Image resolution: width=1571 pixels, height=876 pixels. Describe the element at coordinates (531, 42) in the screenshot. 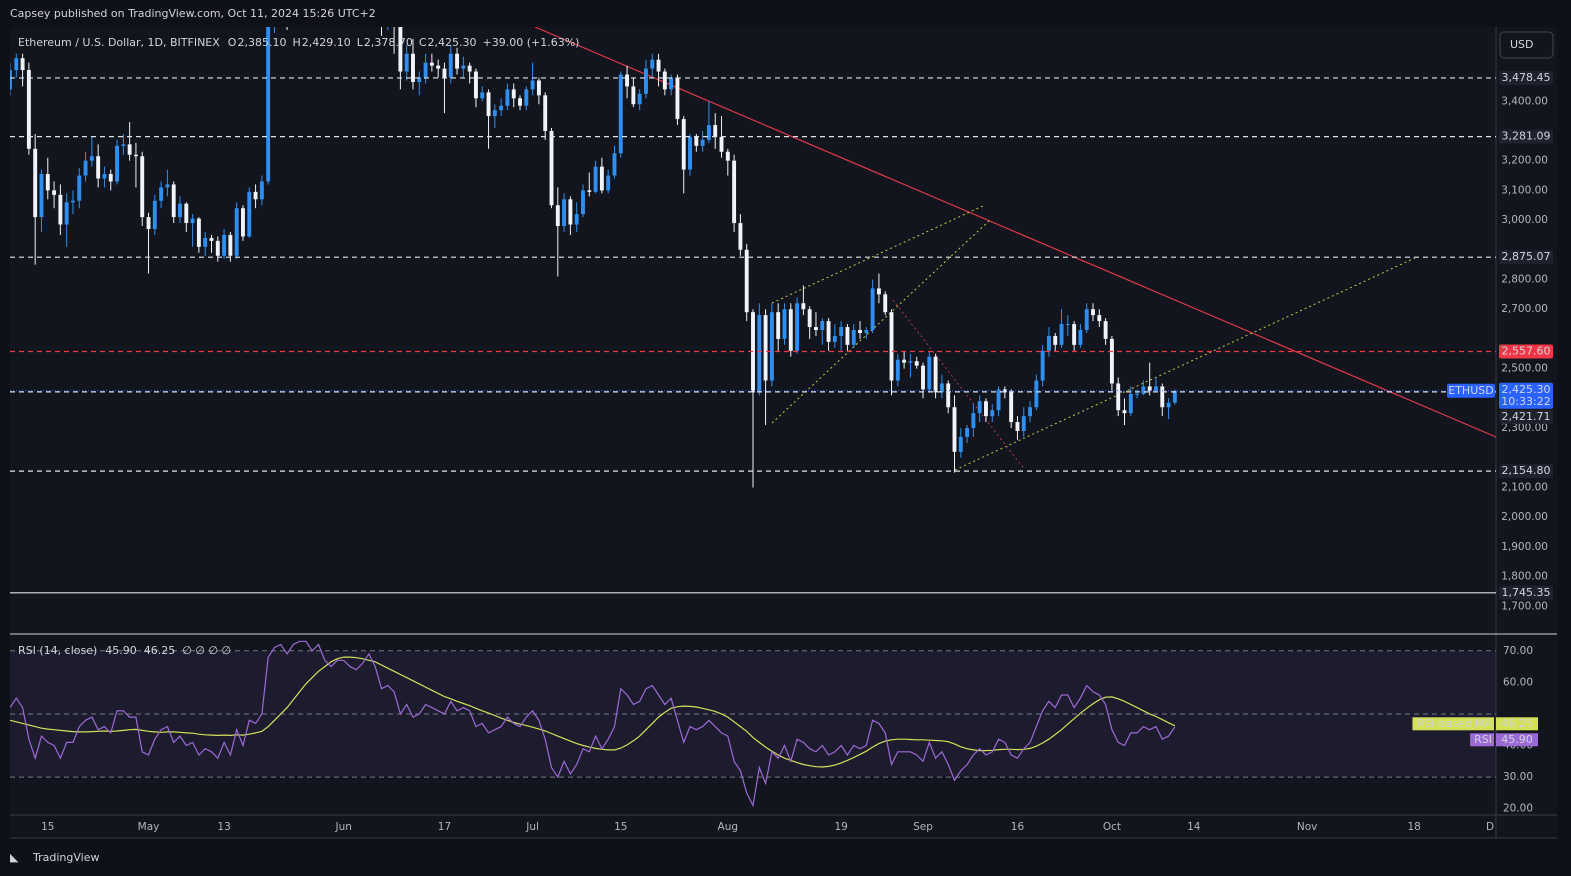

I see `change: +39.00 (+1.63%)` at that location.